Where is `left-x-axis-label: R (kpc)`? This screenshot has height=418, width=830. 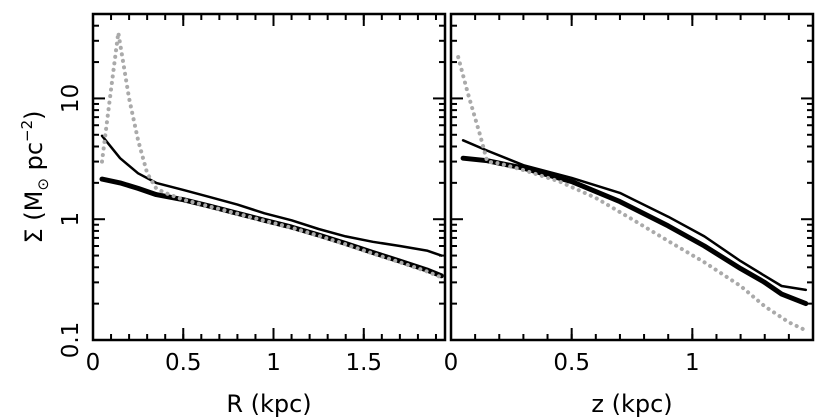
left-x-axis-label: R (kpc) is located at coordinates (268, 404).